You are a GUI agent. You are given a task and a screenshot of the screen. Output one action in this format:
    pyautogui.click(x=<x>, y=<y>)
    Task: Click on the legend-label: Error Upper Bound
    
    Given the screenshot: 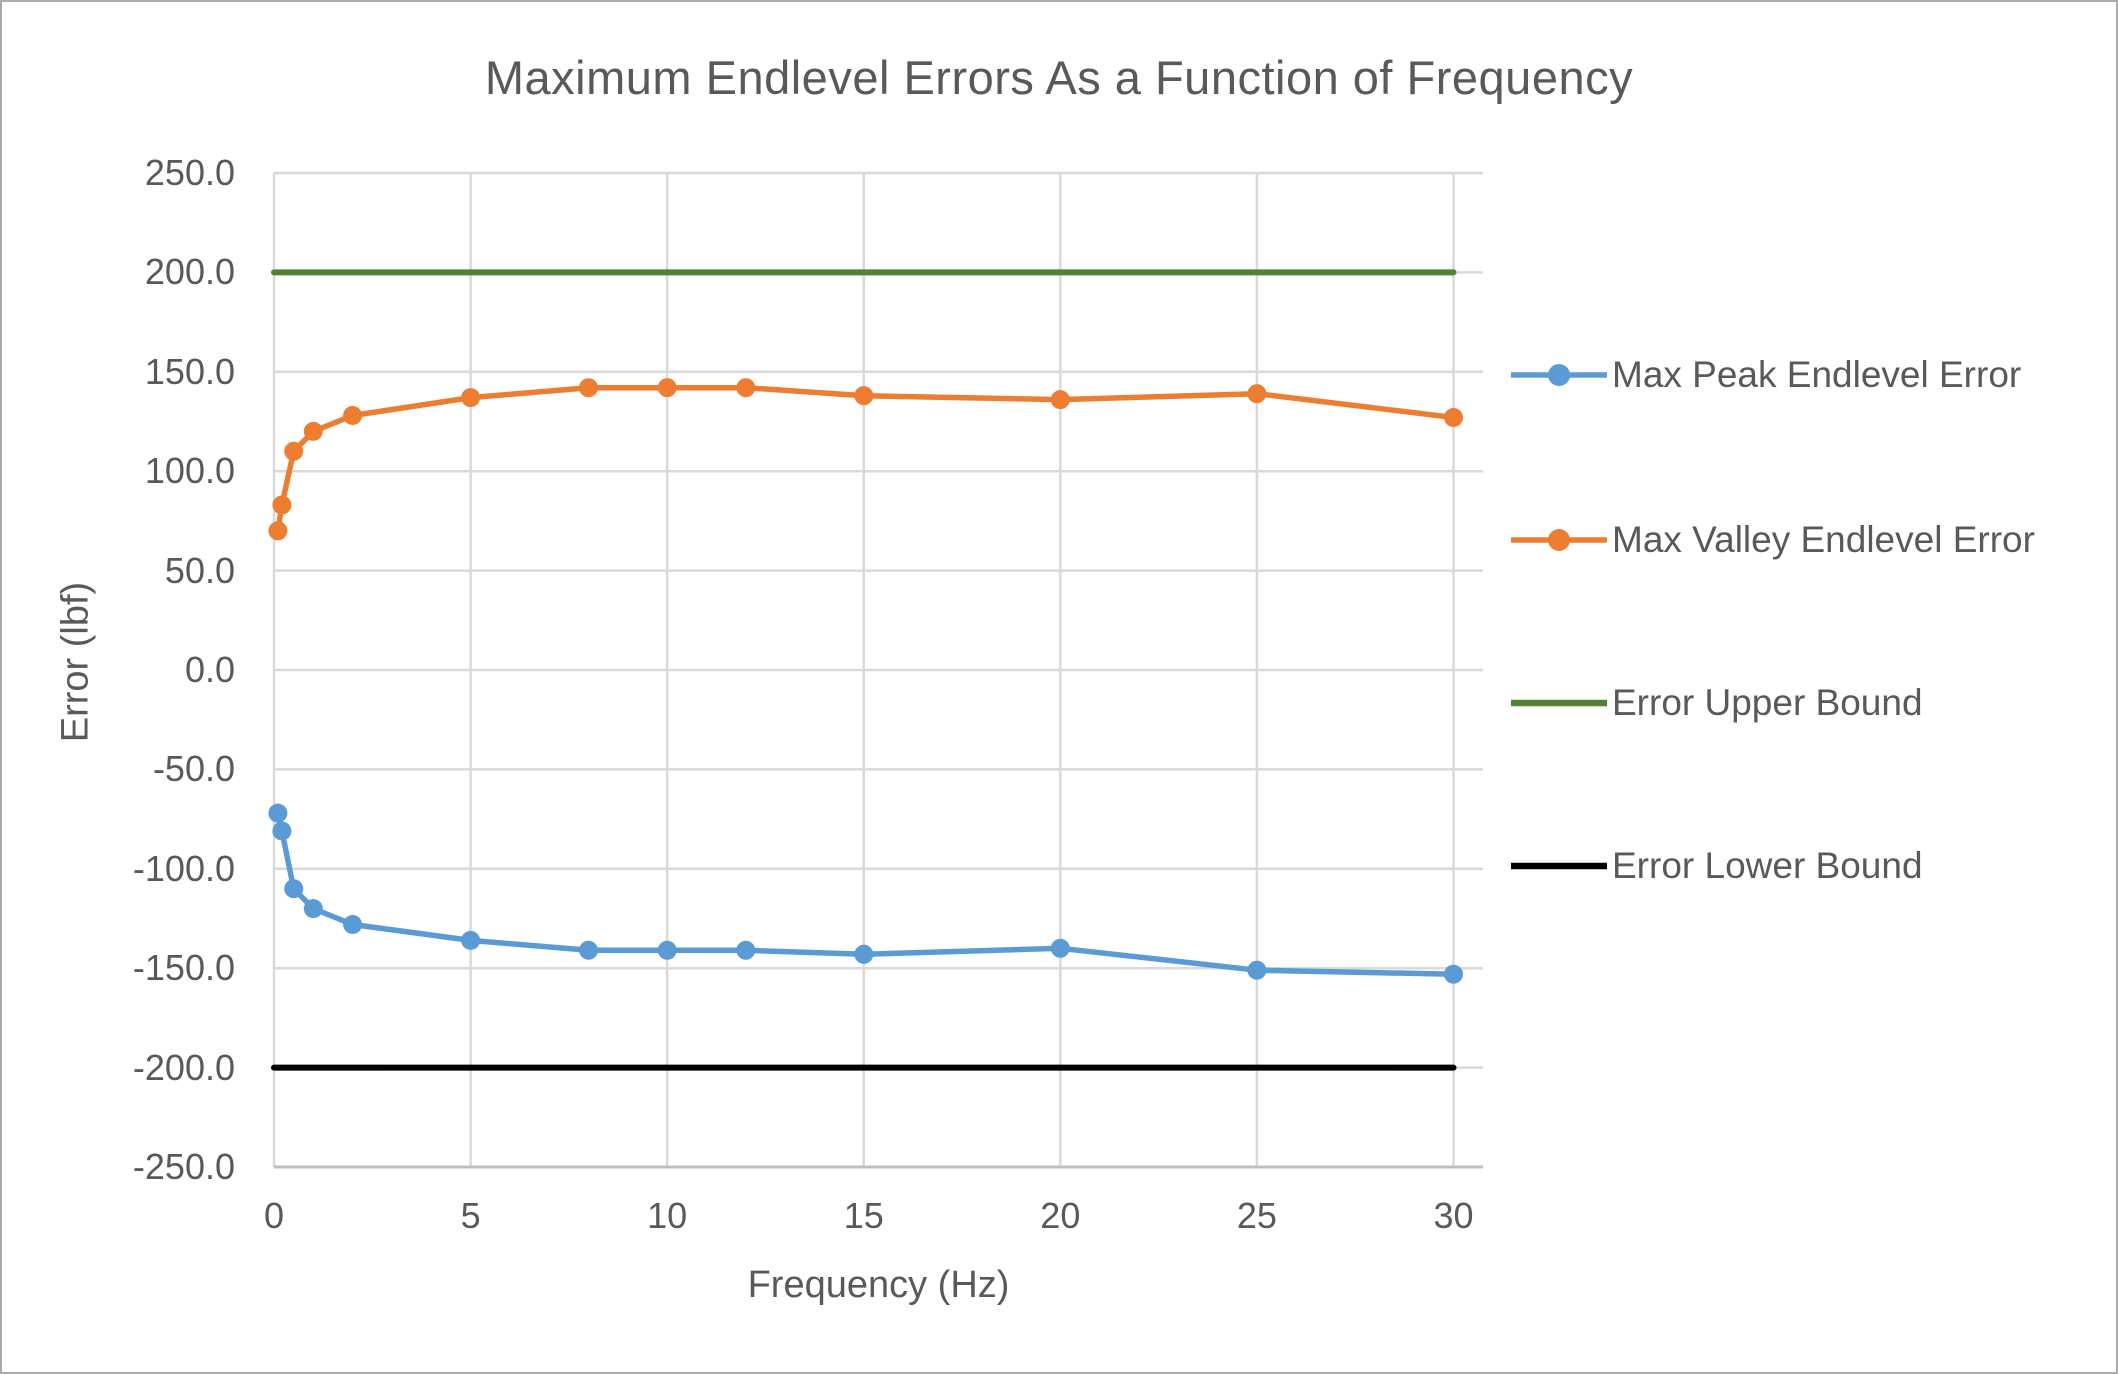 What is the action you would take?
    pyautogui.click(x=1767, y=702)
    